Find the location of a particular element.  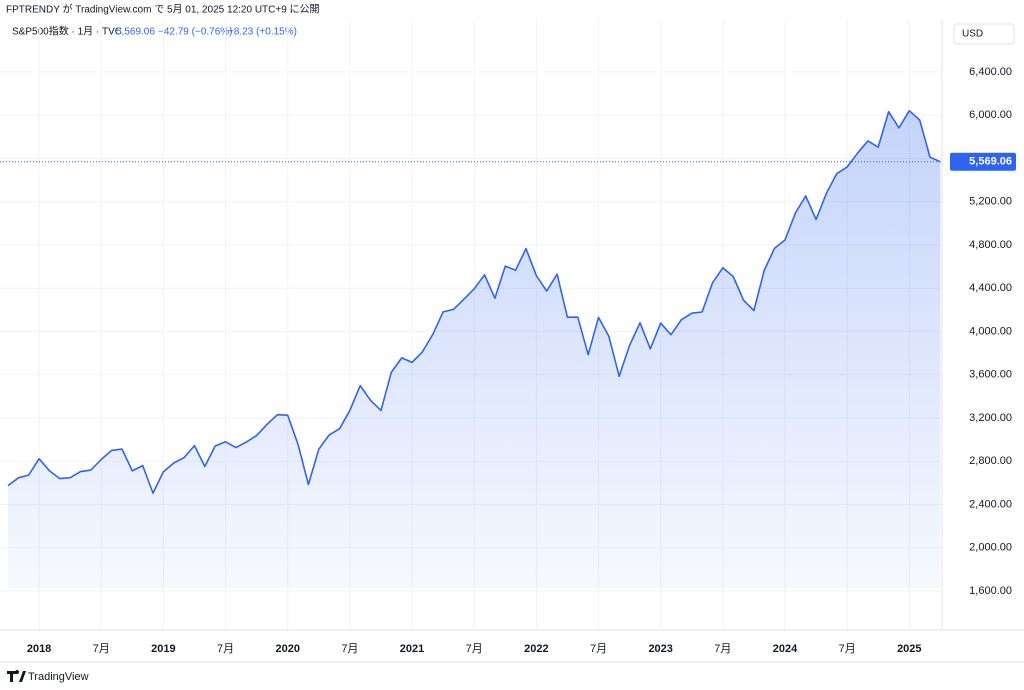

brand: TradingView is located at coordinates (58, 677).